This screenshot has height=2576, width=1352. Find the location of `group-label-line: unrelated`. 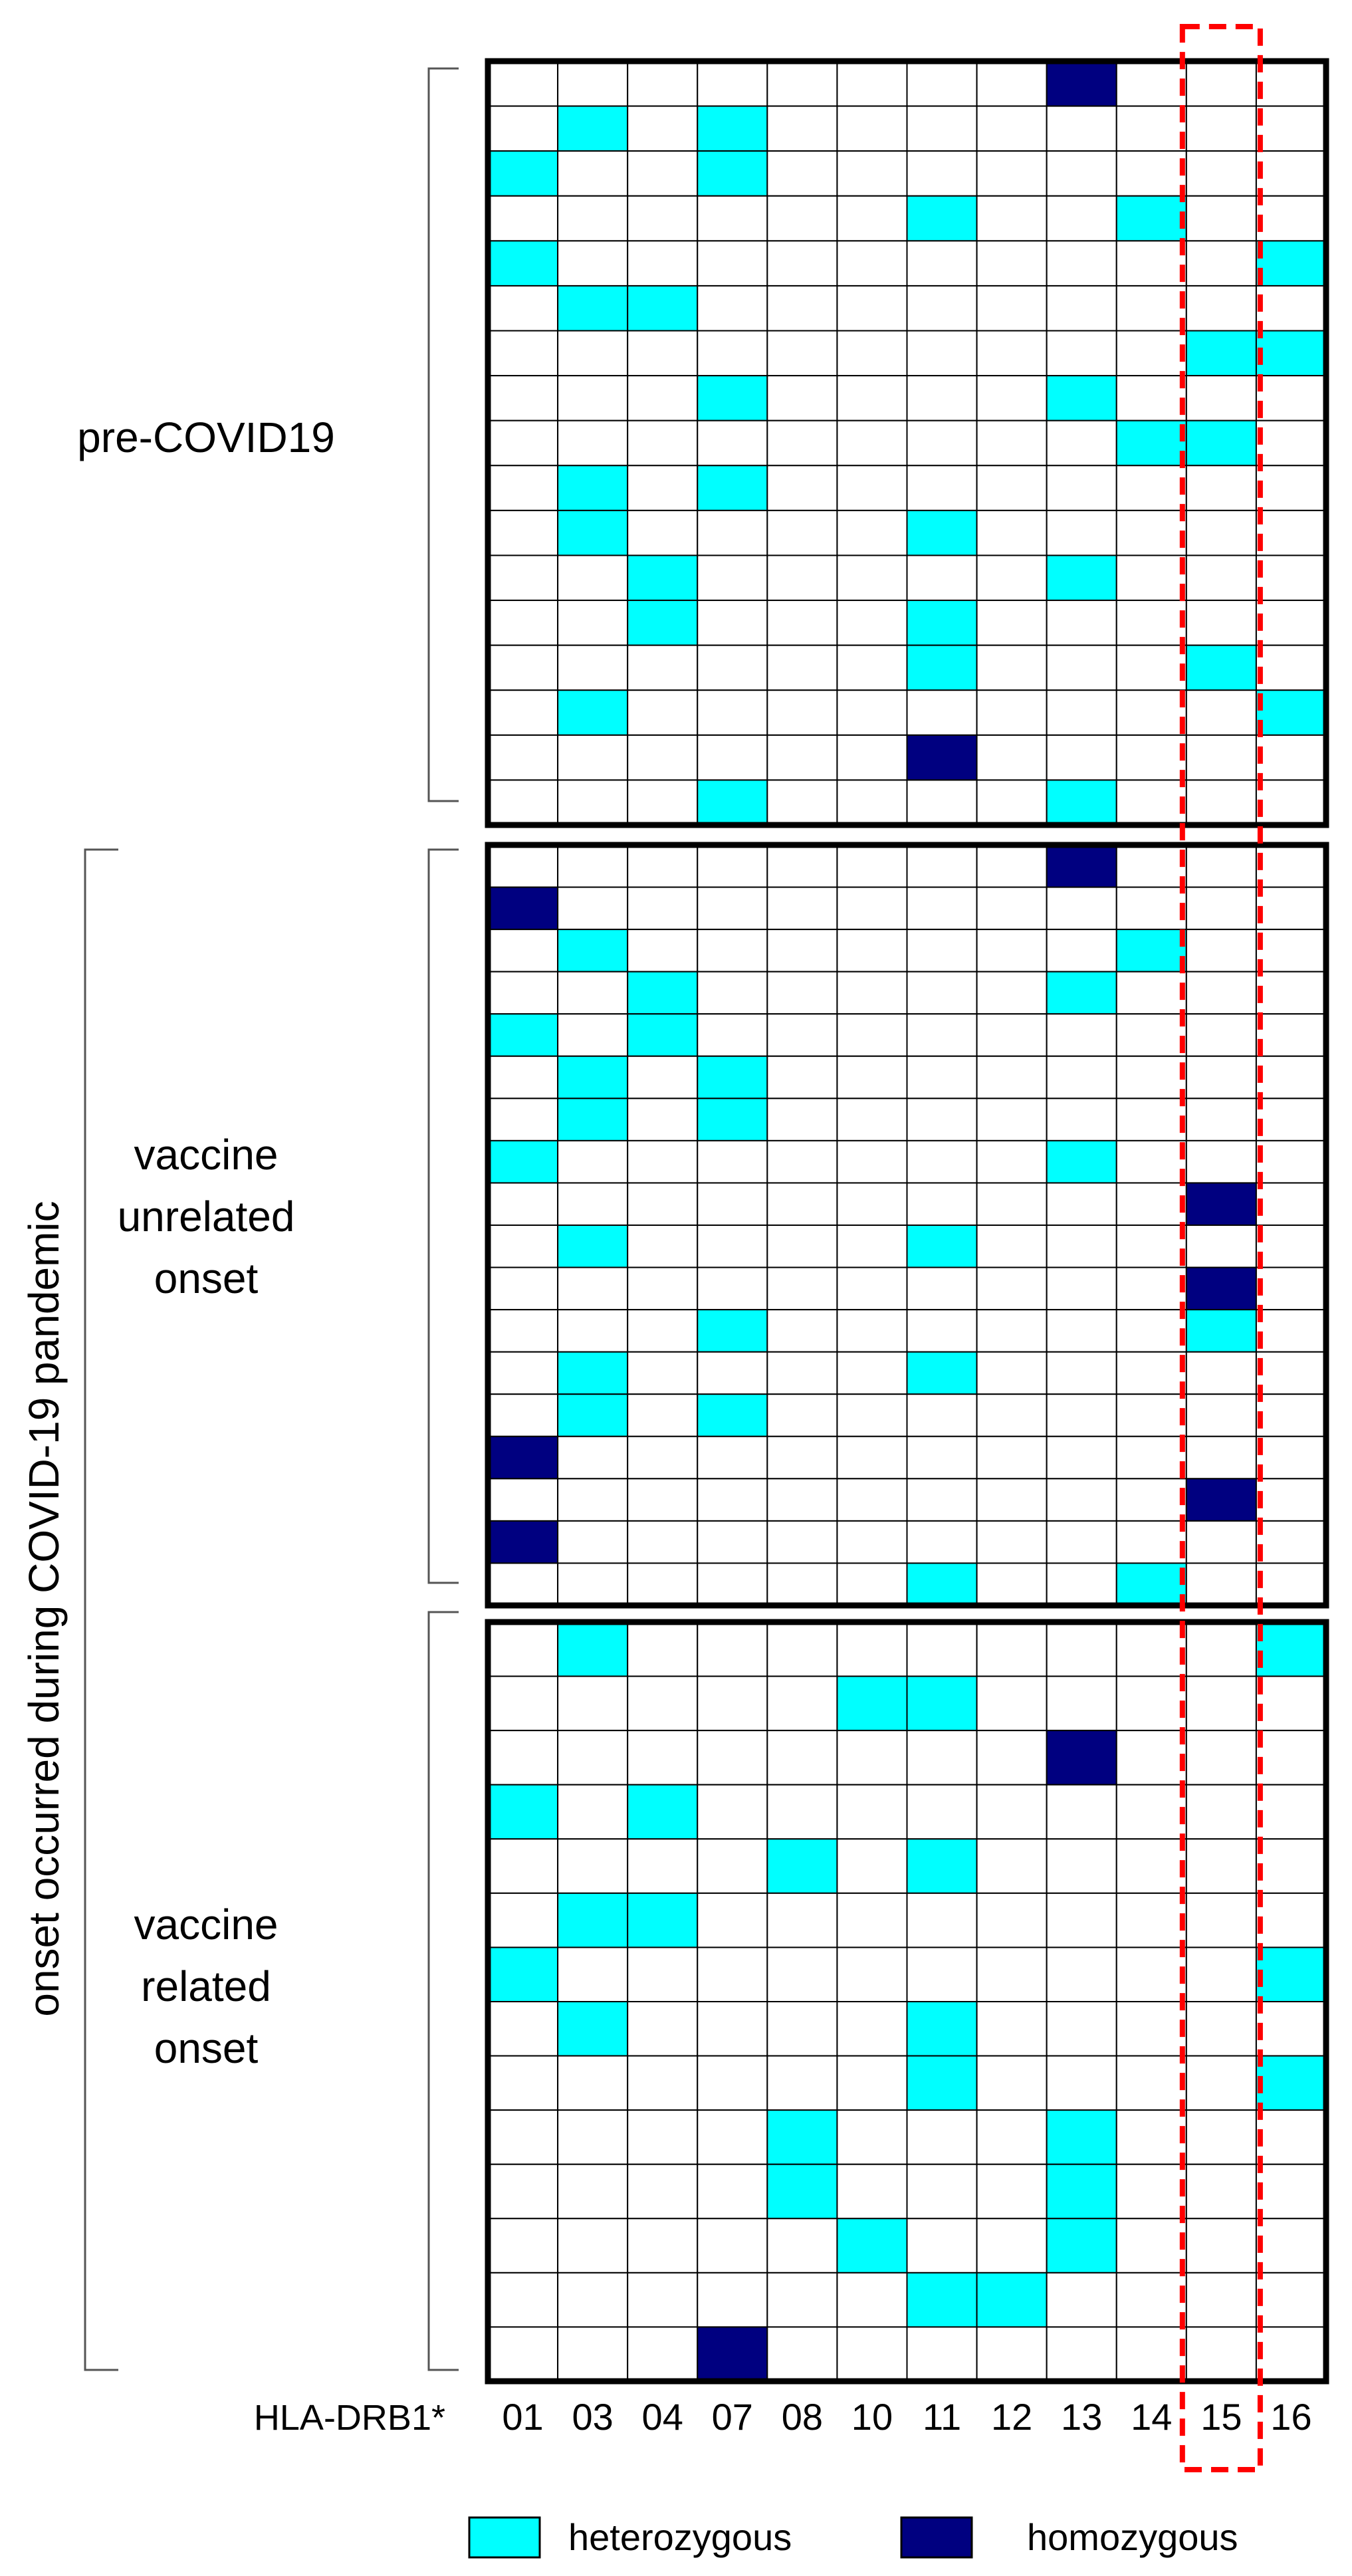

group-label-line: unrelated is located at coordinates (206, 1216).